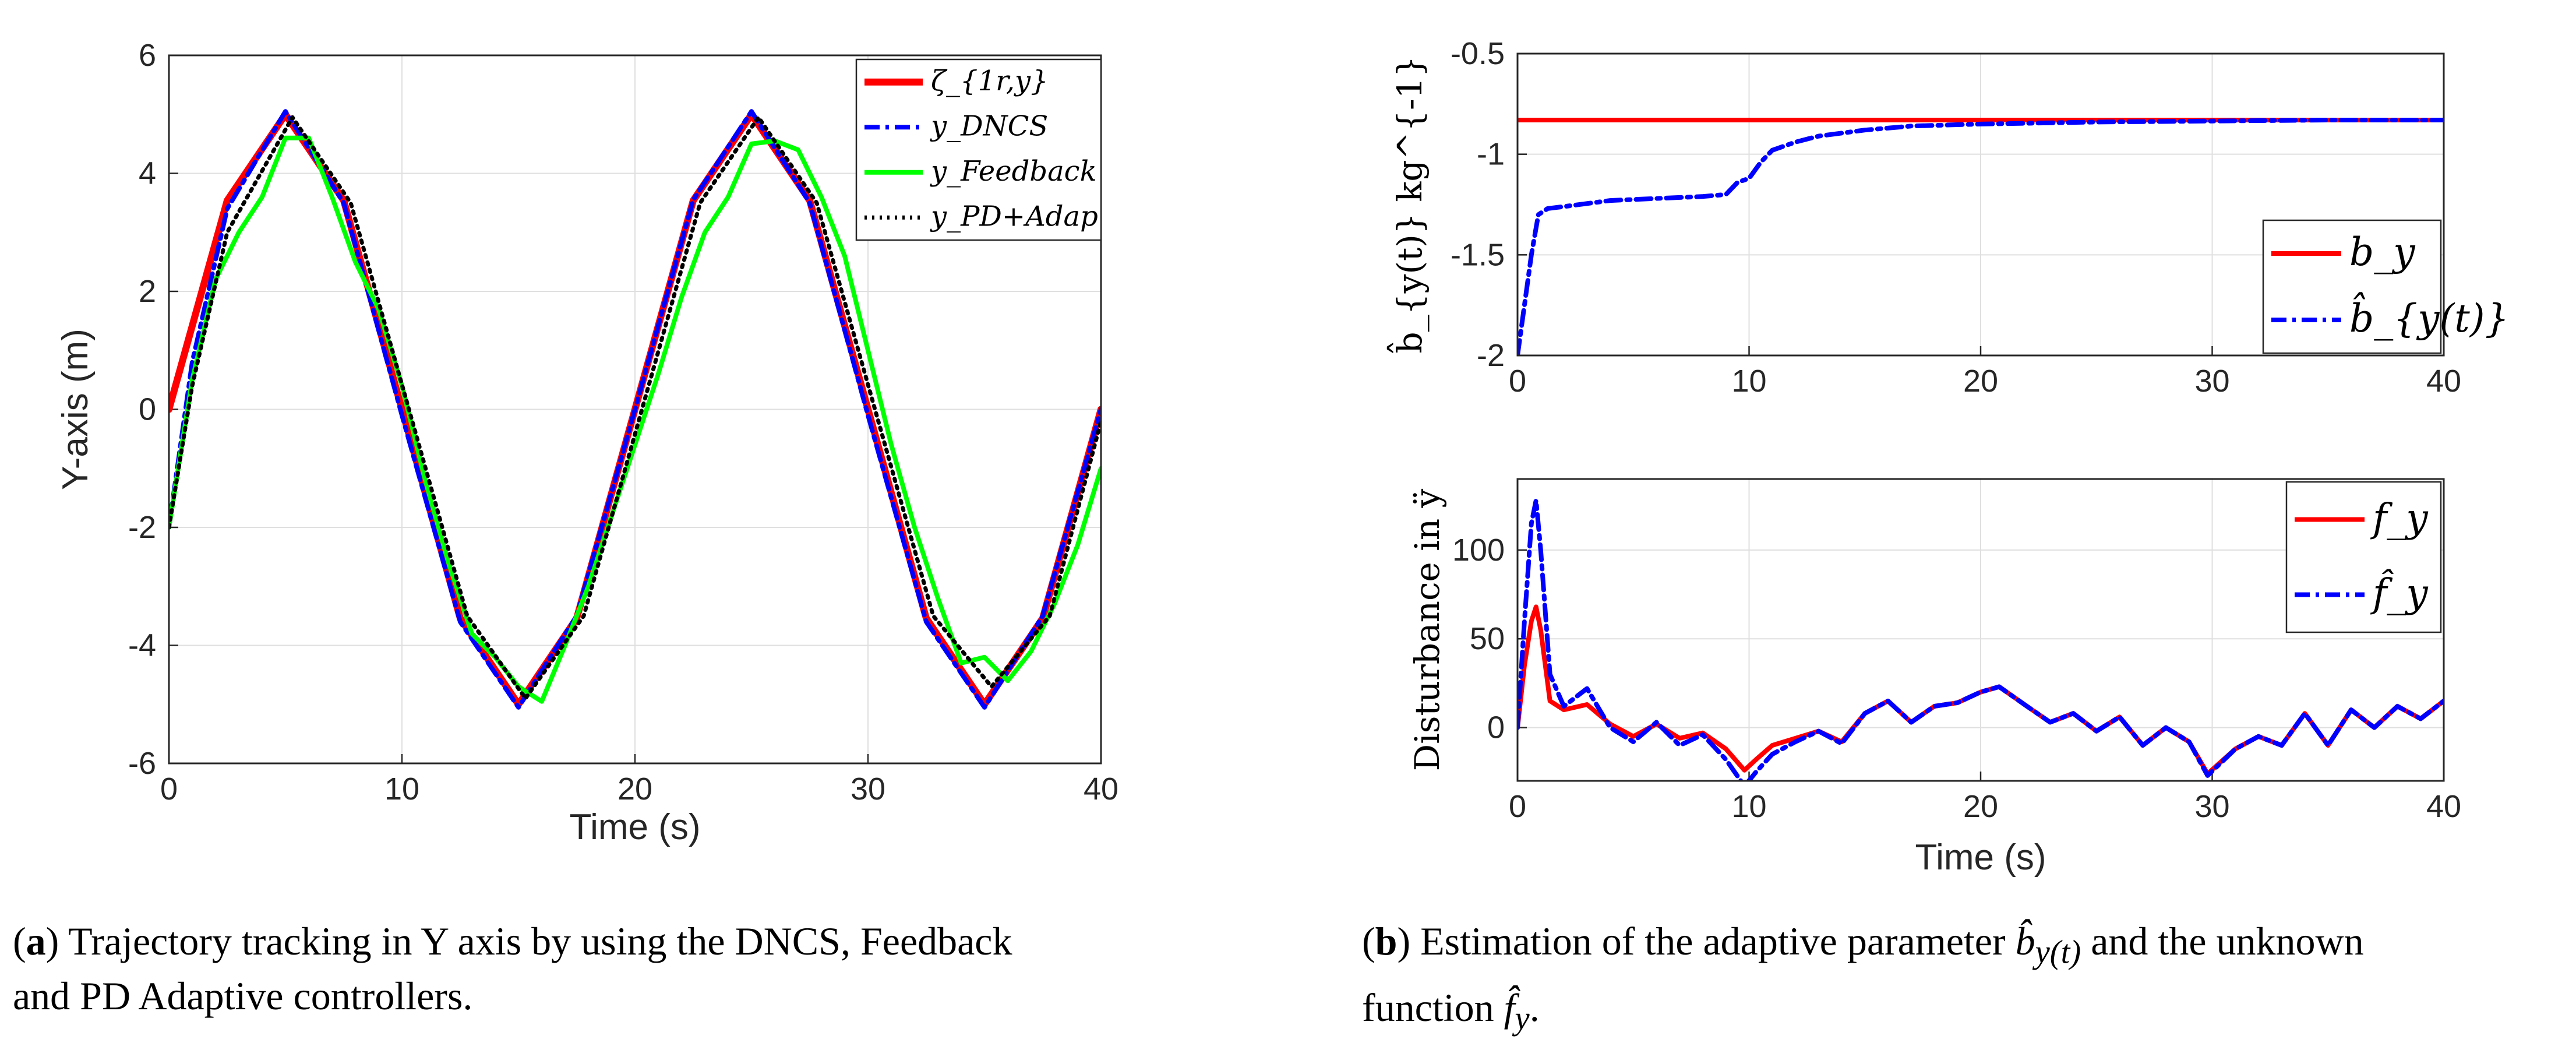  Describe the element at coordinates (2399, 517) in the screenshot. I see `legend-label-0: f_y` at that location.